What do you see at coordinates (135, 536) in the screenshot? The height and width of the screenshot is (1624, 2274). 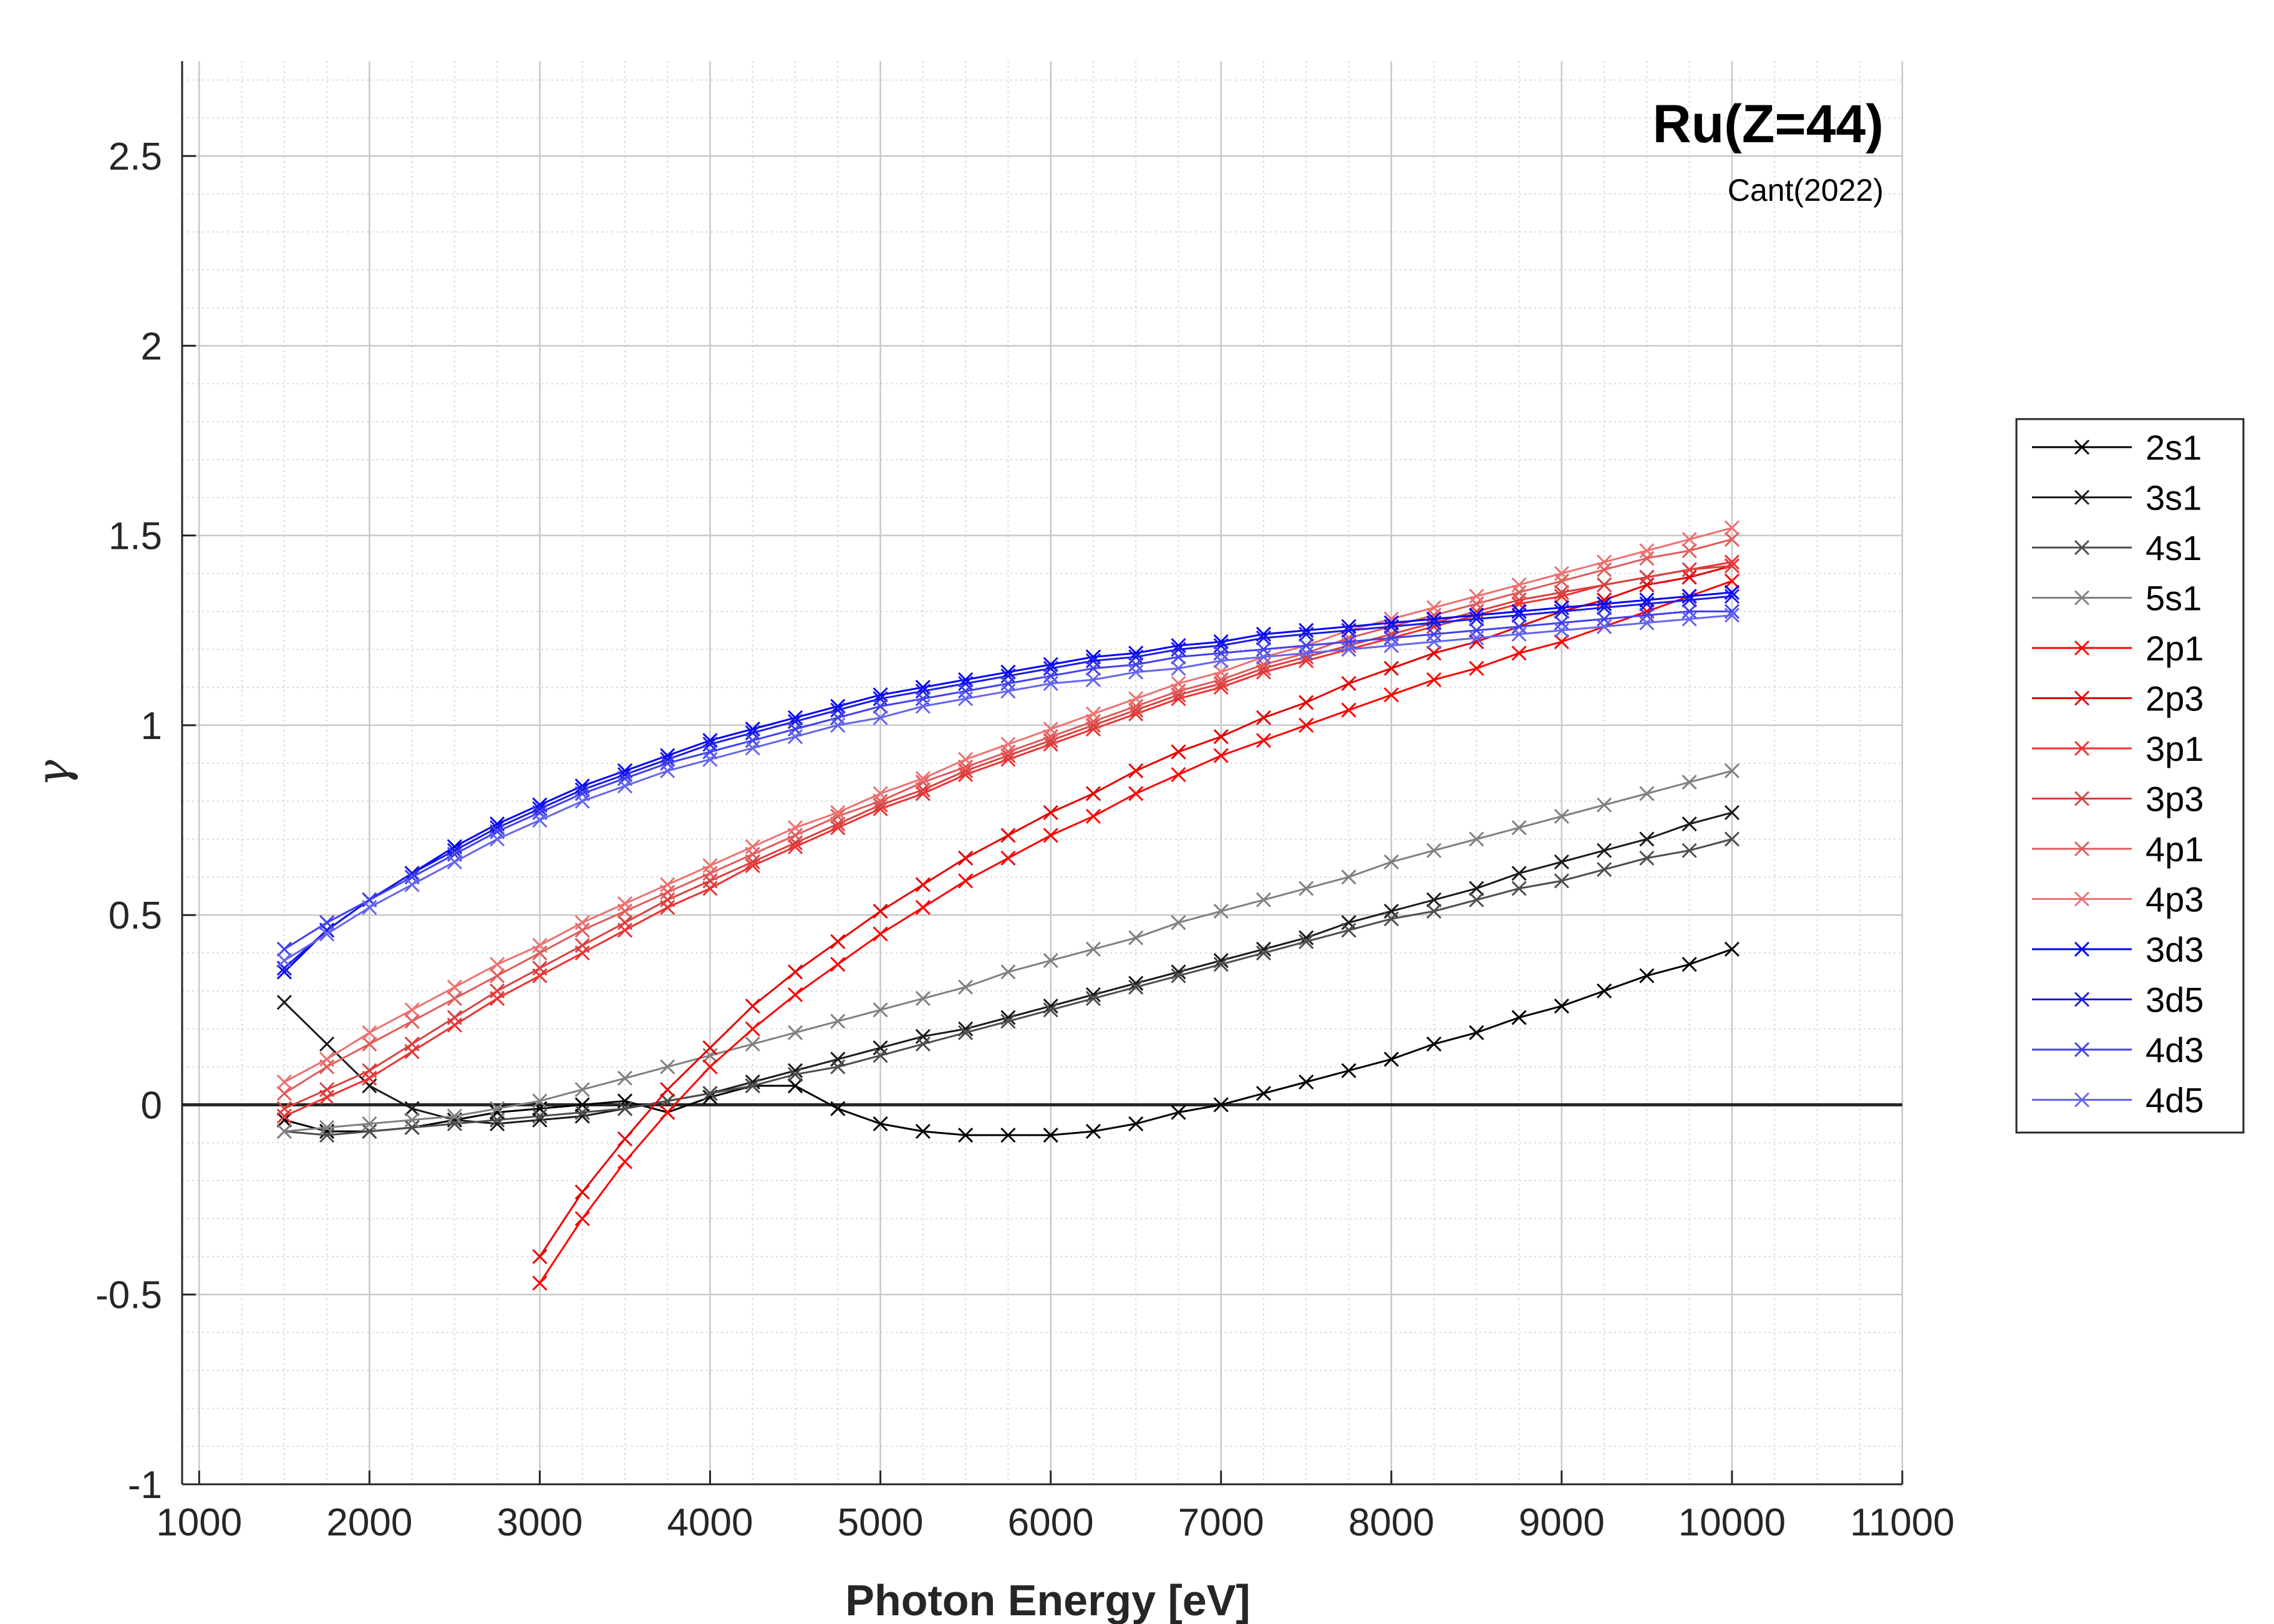 I see `y-tick-label: 1.5` at bounding box center [135, 536].